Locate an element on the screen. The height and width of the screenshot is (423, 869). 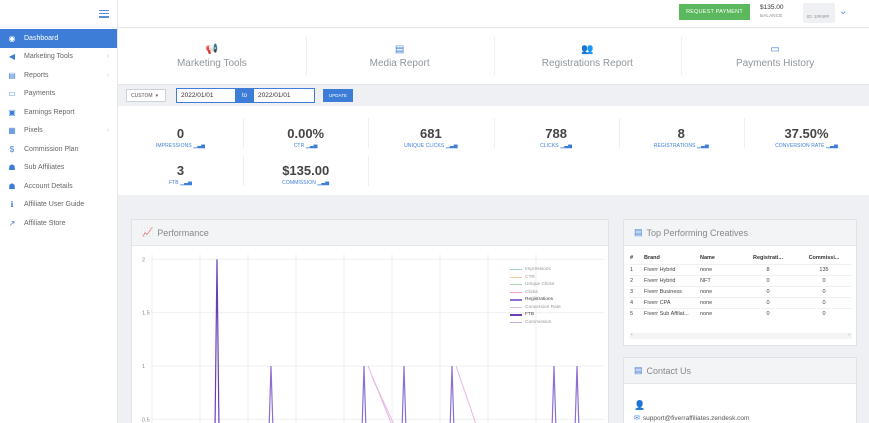
user-avatar is located at coordinates (819, 13).